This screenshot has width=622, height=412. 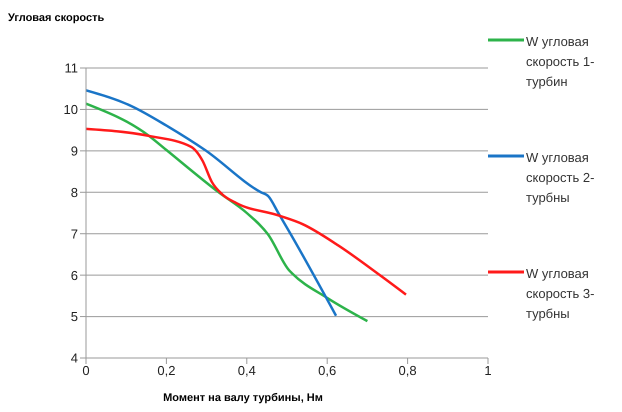 I want to click on legend-label: W угловая скорость 2-турбны, so click(x=561, y=178).